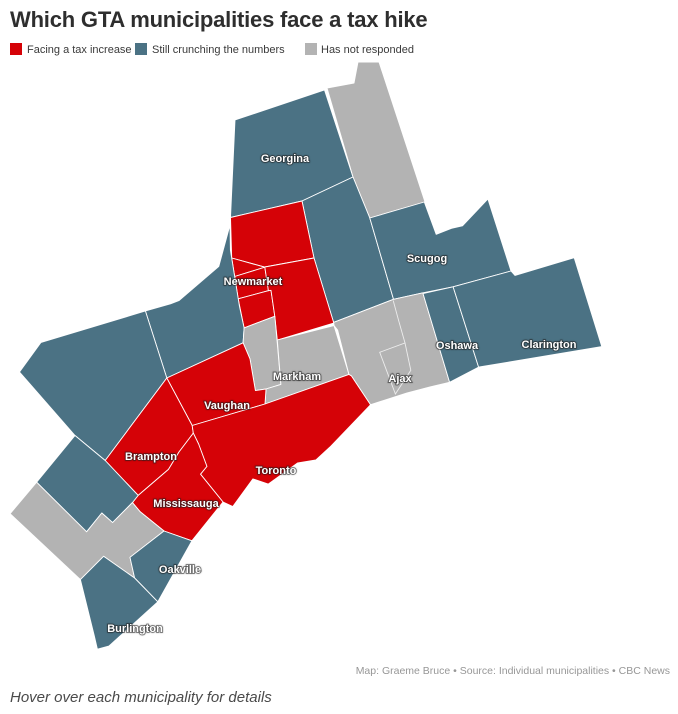 Image resolution: width=678 pixels, height=714 pixels. What do you see at coordinates (400, 379) in the screenshot?
I see `svg-text: Ajax` at bounding box center [400, 379].